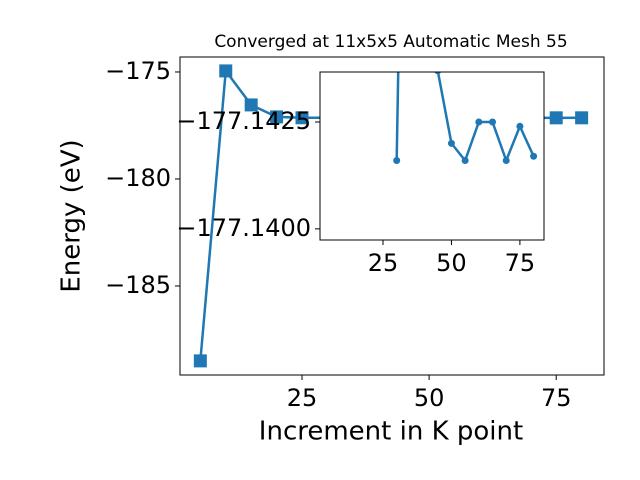 This screenshot has height=480, width=640. I want to click on axes-frame, so click(432, 156).